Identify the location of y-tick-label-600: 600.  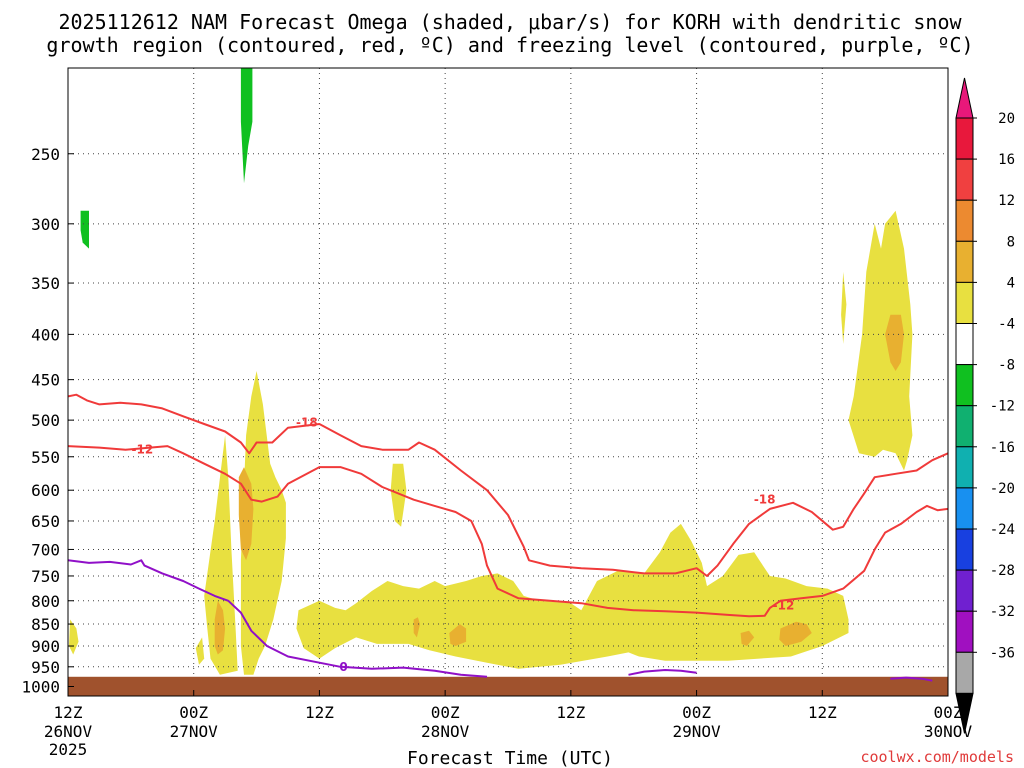
(45, 490).